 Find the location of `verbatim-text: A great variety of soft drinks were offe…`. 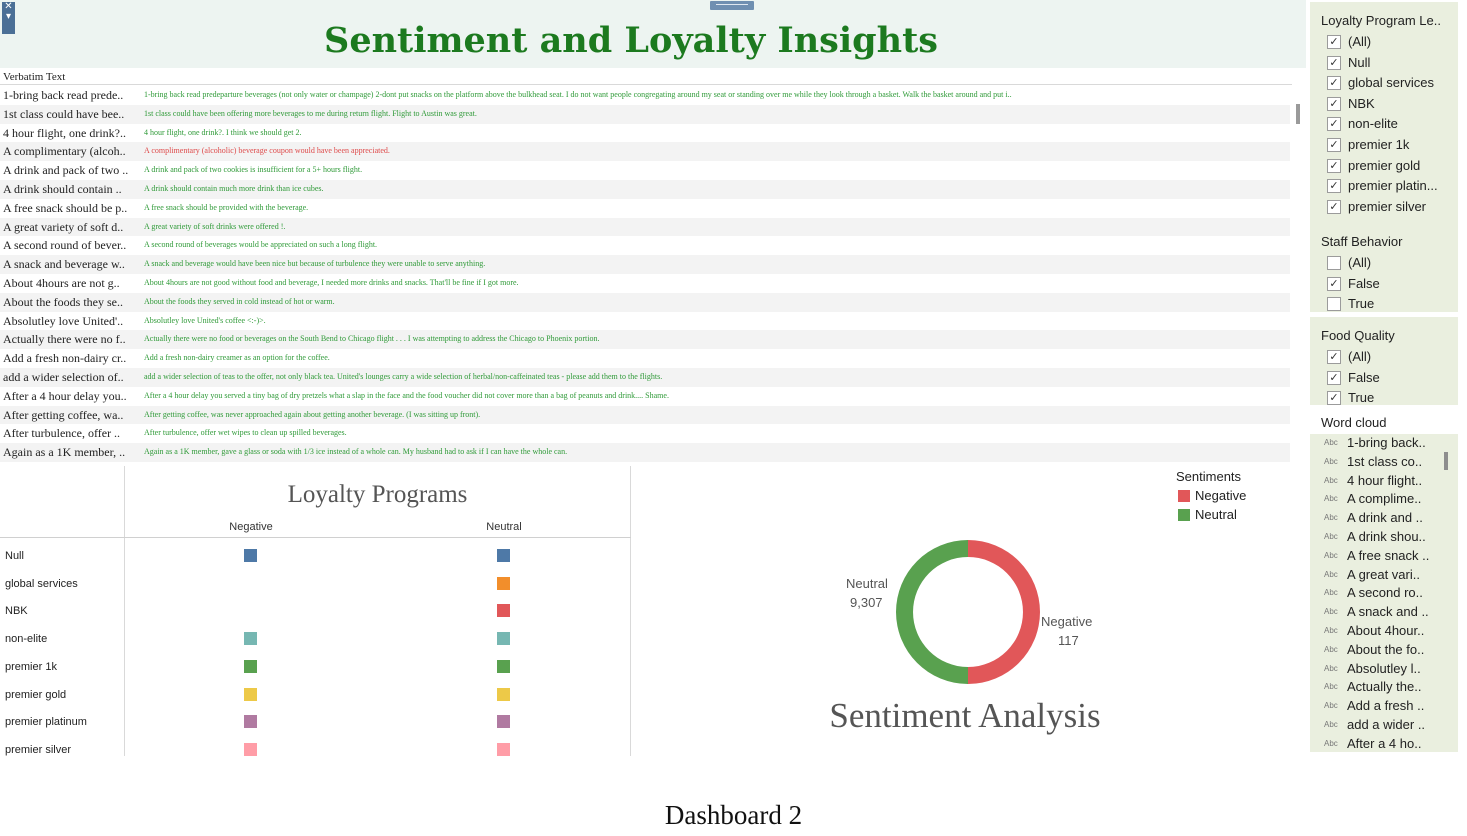

verbatim-text: A great variety of soft drinks were offe… is located at coordinates (215, 226).